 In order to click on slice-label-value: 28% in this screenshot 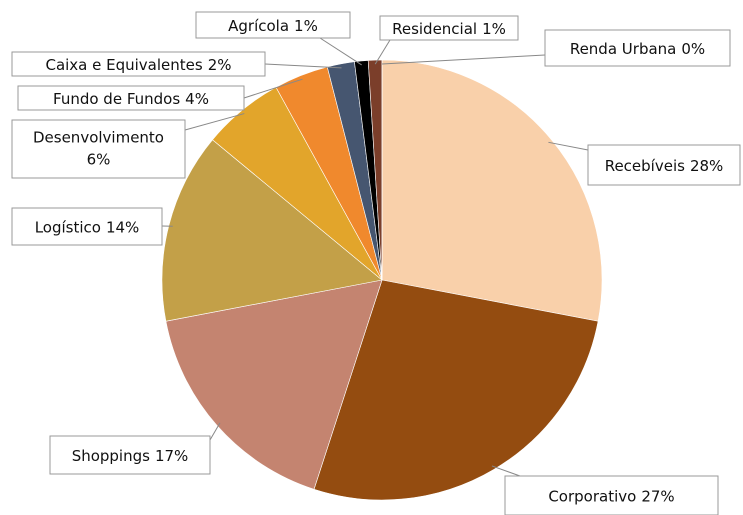, I will do `click(706, 166)`.